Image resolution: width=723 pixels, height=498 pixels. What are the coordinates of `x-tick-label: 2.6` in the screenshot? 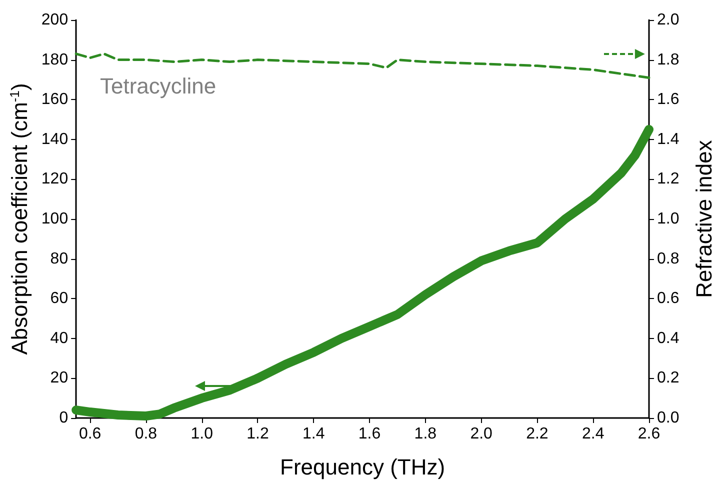 It's located at (649, 434).